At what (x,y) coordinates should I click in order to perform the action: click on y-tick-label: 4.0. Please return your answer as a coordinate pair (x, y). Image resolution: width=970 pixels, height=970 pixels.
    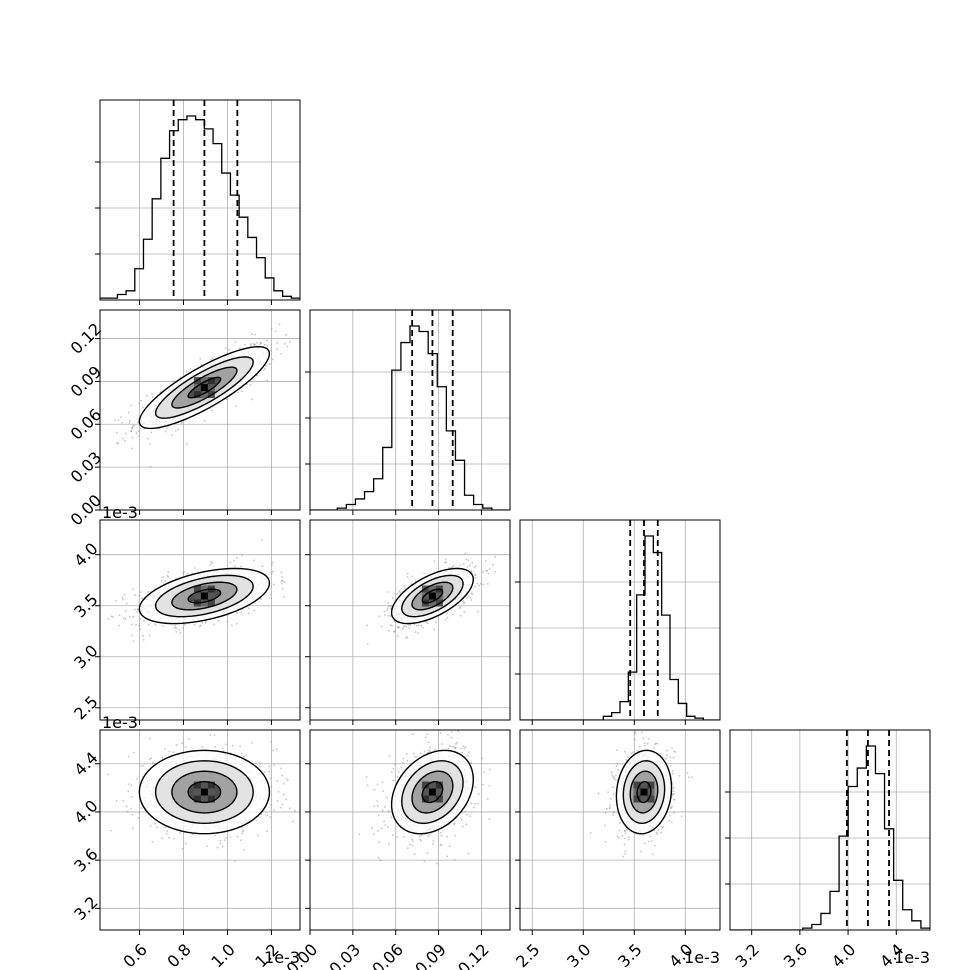
    Looking at the image, I should click on (85, 811).